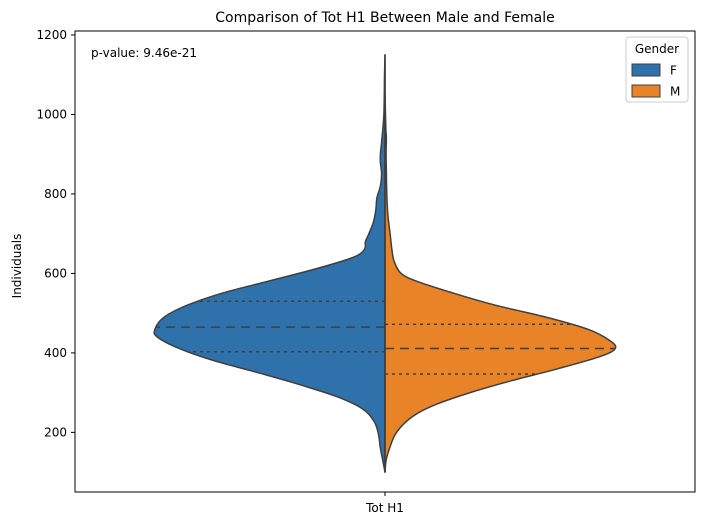 The width and height of the screenshot is (704, 526). I want to click on x-tick-label-0: Tot H1, so click(384, 508).